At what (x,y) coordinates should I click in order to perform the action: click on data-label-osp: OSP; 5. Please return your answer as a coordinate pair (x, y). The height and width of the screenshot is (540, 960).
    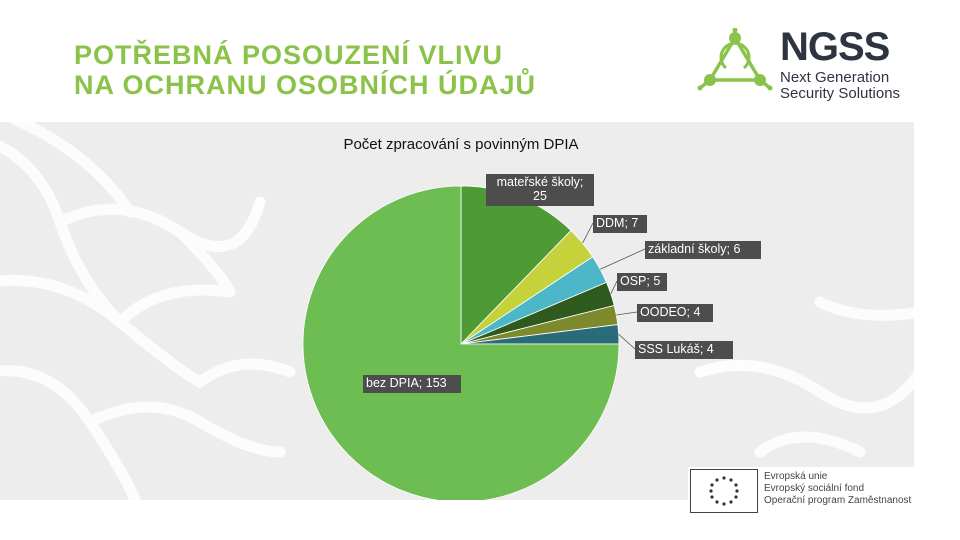
    Looking at the image, I should click on (640, 281).